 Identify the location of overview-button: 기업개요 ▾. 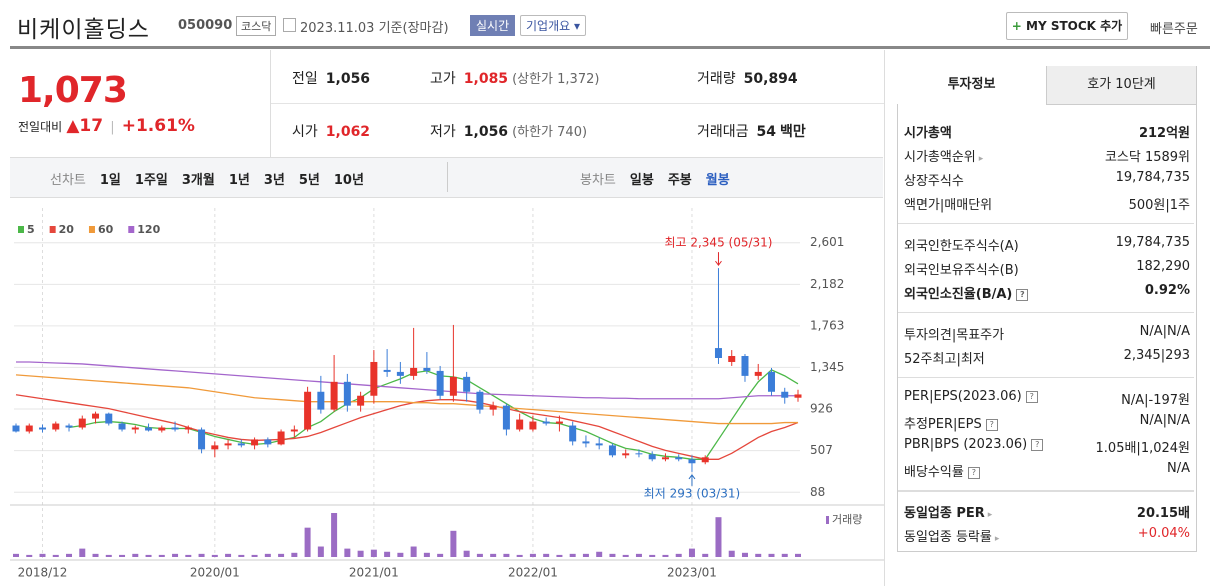
(553, 25).